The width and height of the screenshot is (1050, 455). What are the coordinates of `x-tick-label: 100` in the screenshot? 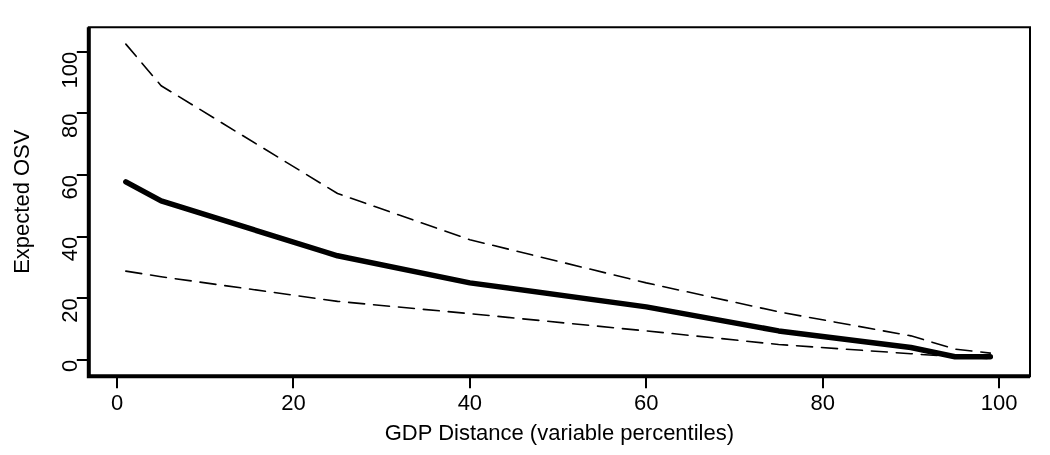 It's located at (999, 403).